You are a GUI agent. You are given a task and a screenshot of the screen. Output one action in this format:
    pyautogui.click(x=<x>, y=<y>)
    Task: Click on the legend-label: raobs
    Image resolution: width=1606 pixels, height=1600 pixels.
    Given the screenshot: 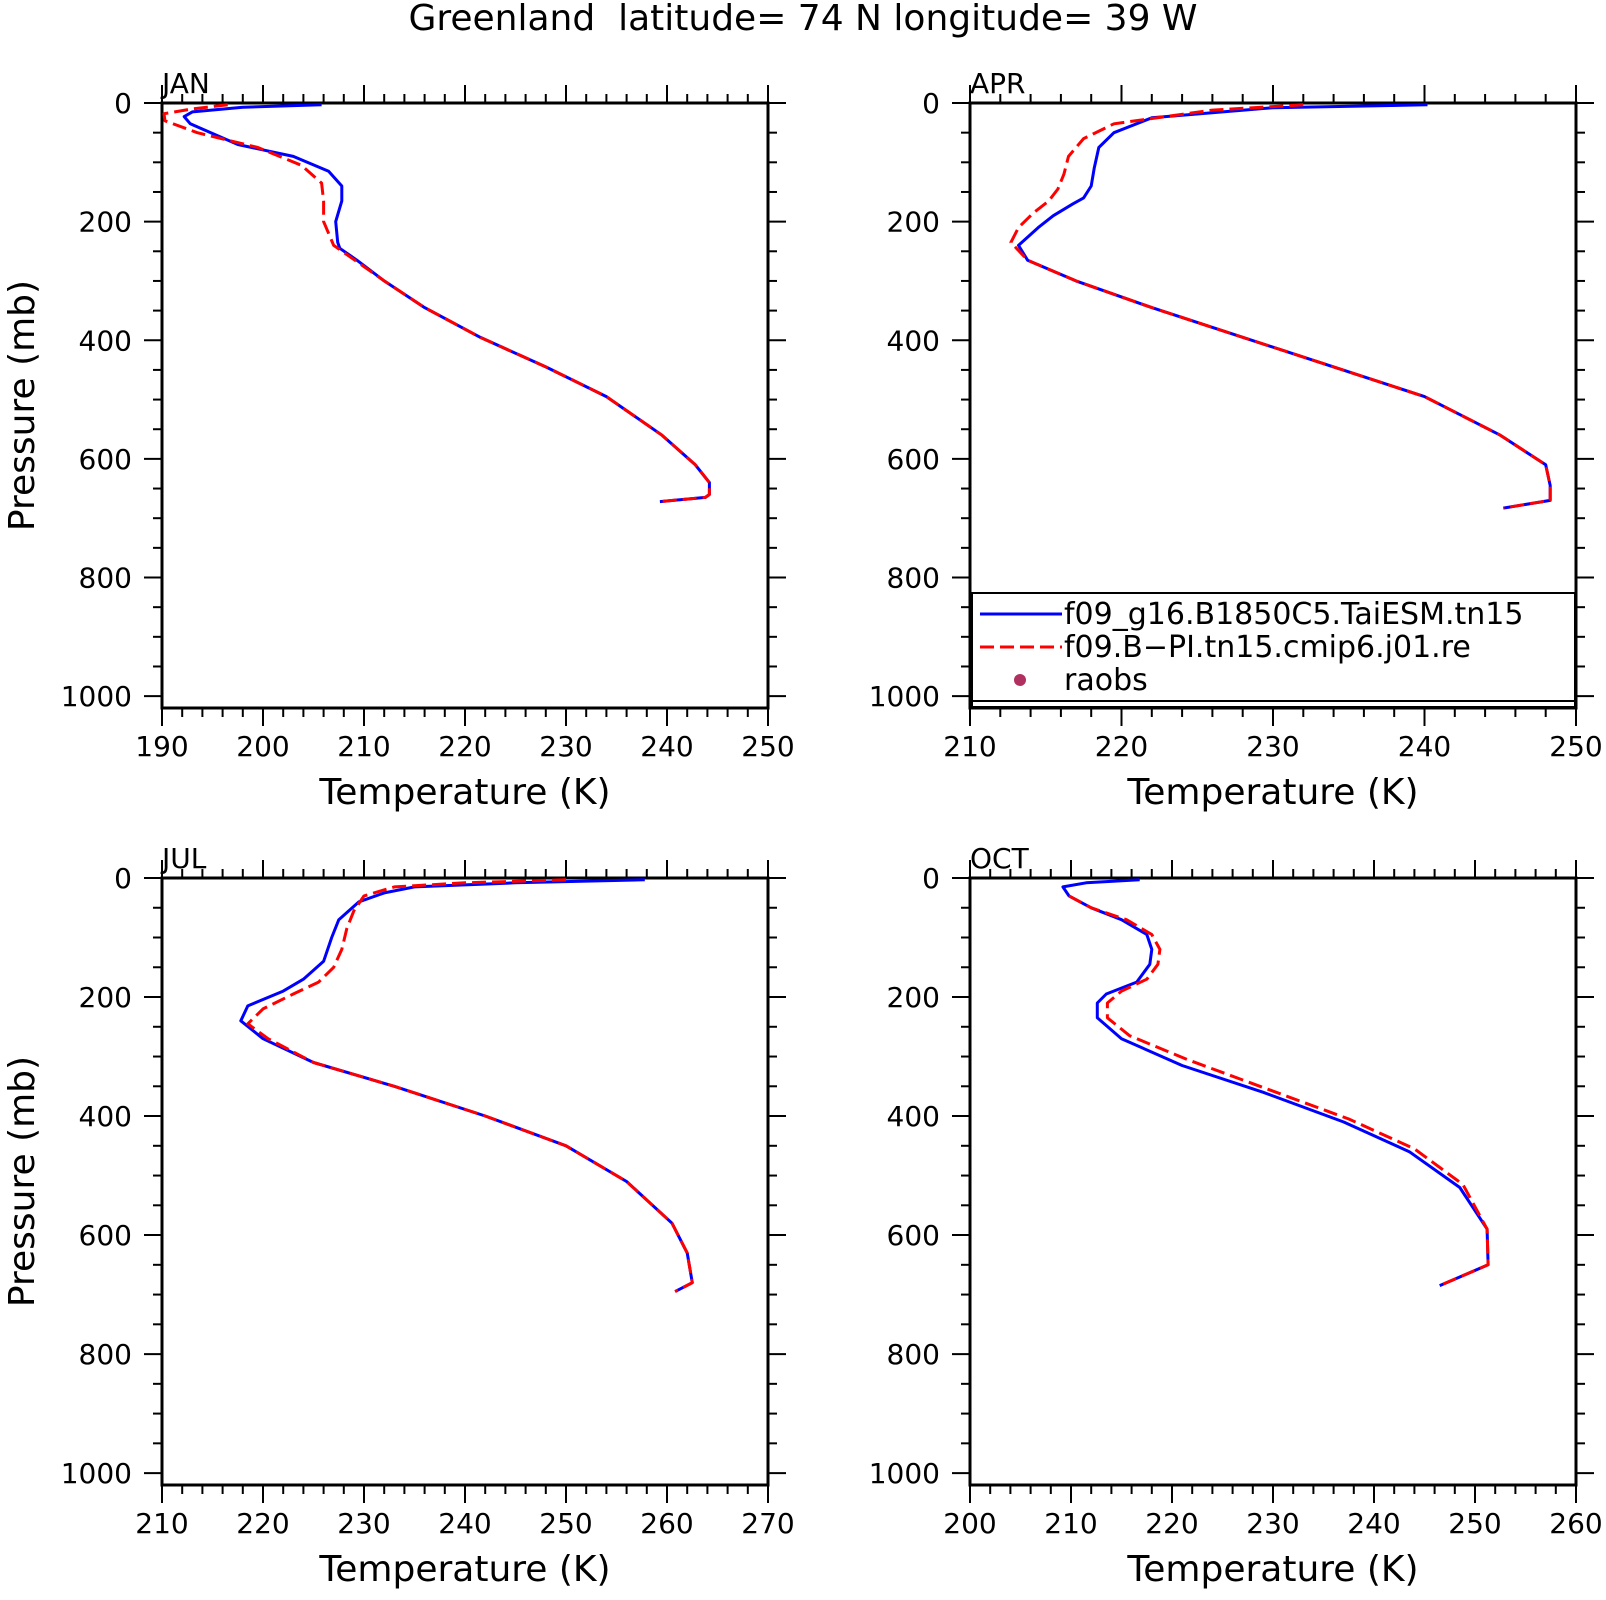 What is the action you would take?
    pyautogui.click(x=1106, y=680)
    